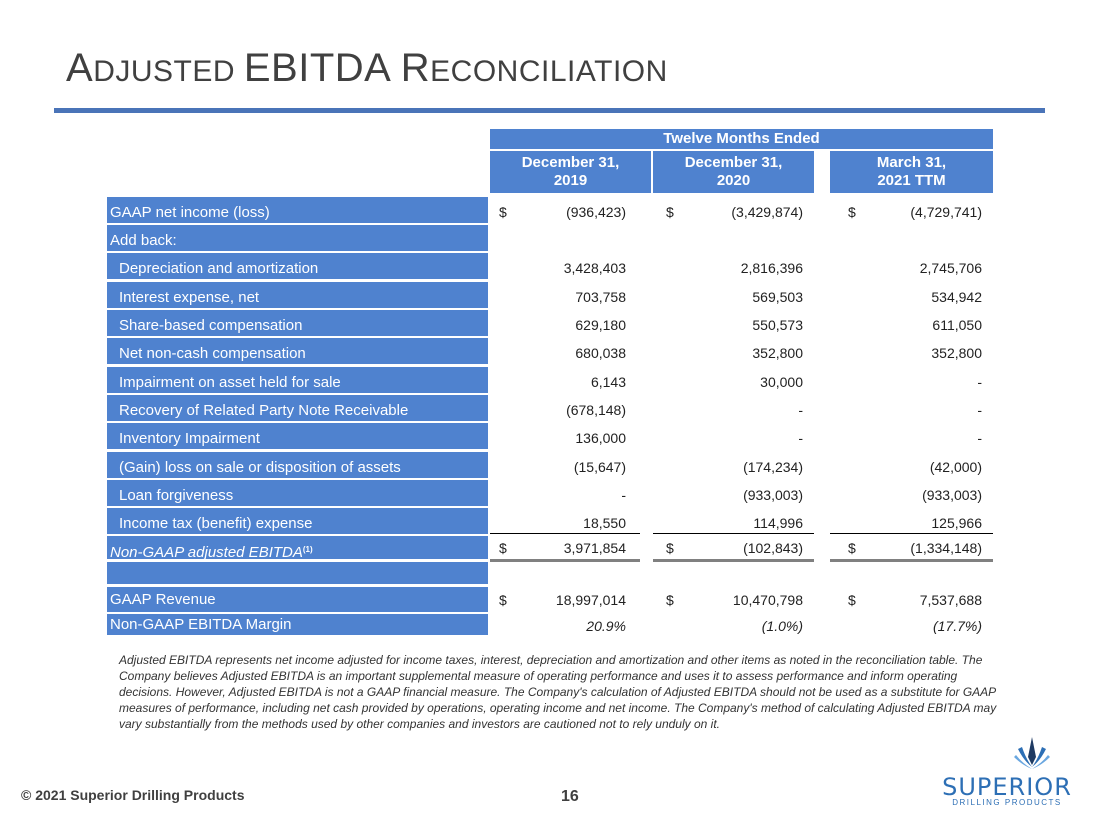 This screenshot has width=1099, height=824. I want to click on header-group-label: Twelve Months Ended, so click(741, 139).